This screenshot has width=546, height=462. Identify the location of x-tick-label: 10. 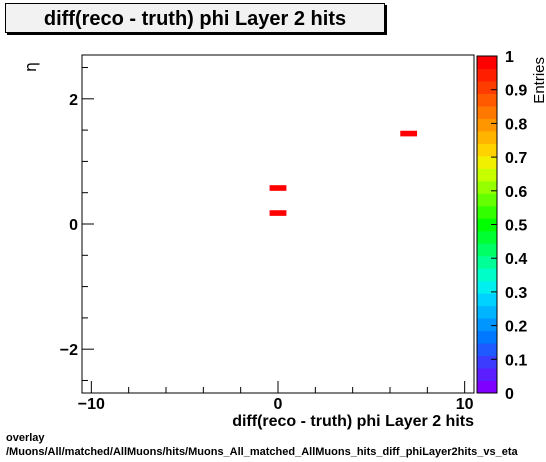
(465, 404).